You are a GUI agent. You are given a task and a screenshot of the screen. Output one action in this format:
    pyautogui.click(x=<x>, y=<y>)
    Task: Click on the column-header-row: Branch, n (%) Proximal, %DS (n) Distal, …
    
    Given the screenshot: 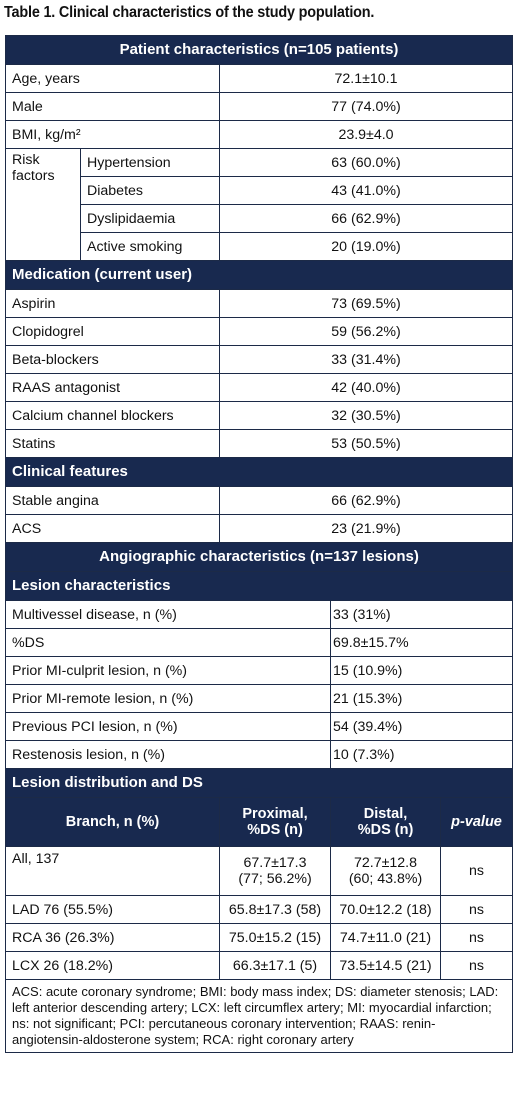 What is the action you would take?
    pyautogui.click(x=259, y=822)
    